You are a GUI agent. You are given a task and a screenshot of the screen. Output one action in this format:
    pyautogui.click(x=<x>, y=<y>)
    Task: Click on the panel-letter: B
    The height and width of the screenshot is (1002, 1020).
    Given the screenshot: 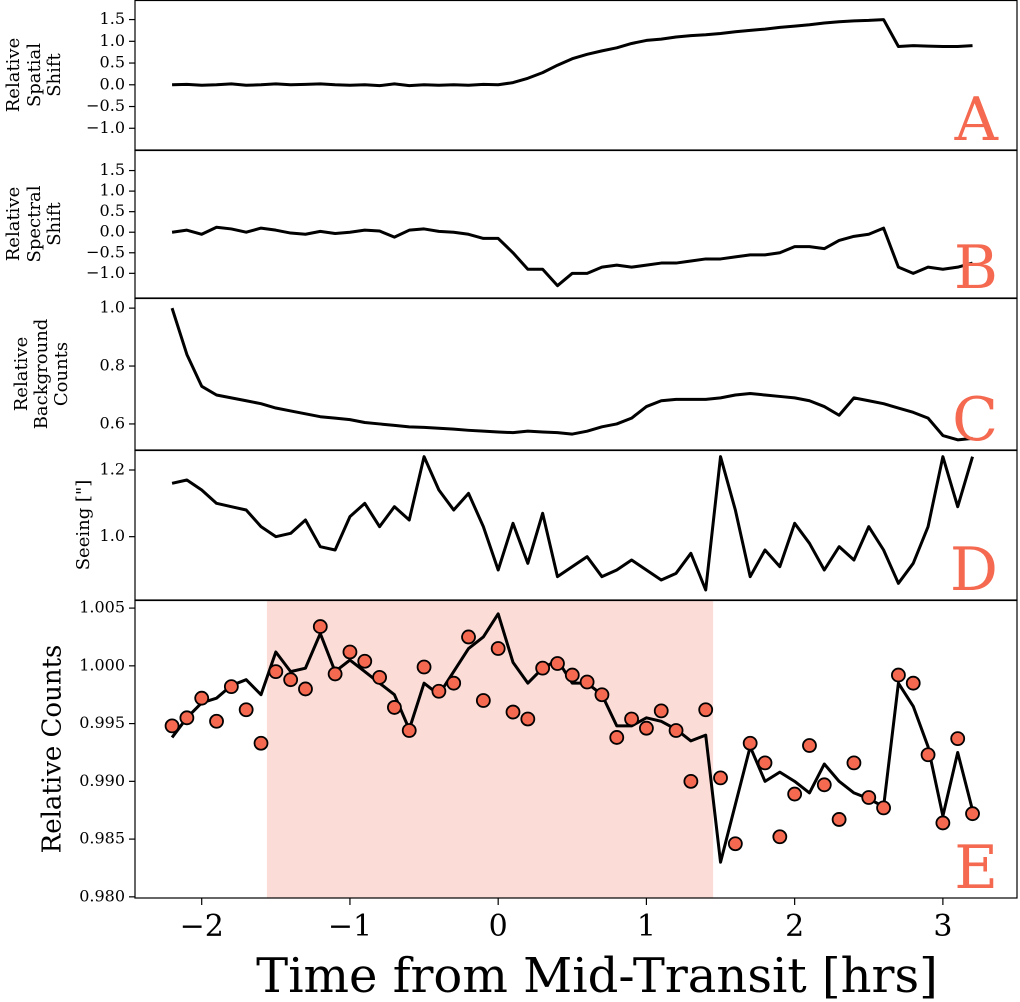 What is the action you would take?
    pyautogui.click(x=976, y=268)
    